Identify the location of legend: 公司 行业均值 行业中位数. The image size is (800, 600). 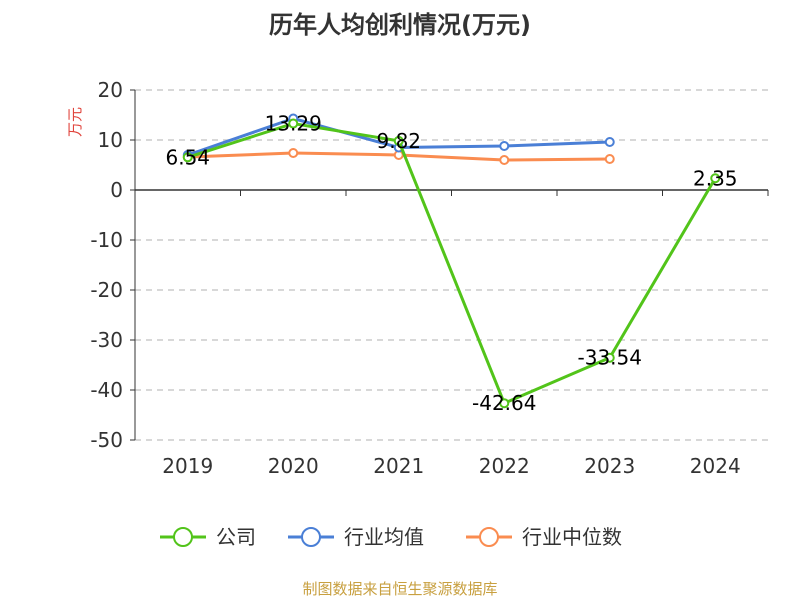
(391, 537).